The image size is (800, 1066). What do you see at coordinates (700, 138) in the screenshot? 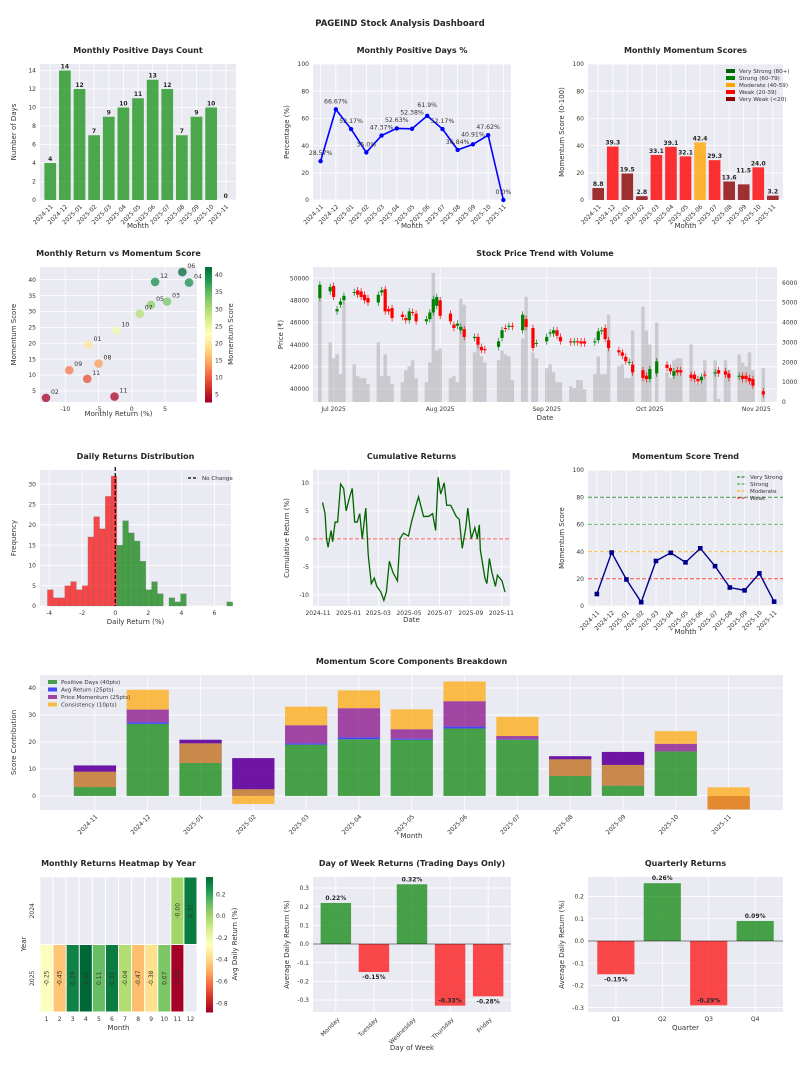
I see `data-label: 42.4` at bounding box center [700, 138].